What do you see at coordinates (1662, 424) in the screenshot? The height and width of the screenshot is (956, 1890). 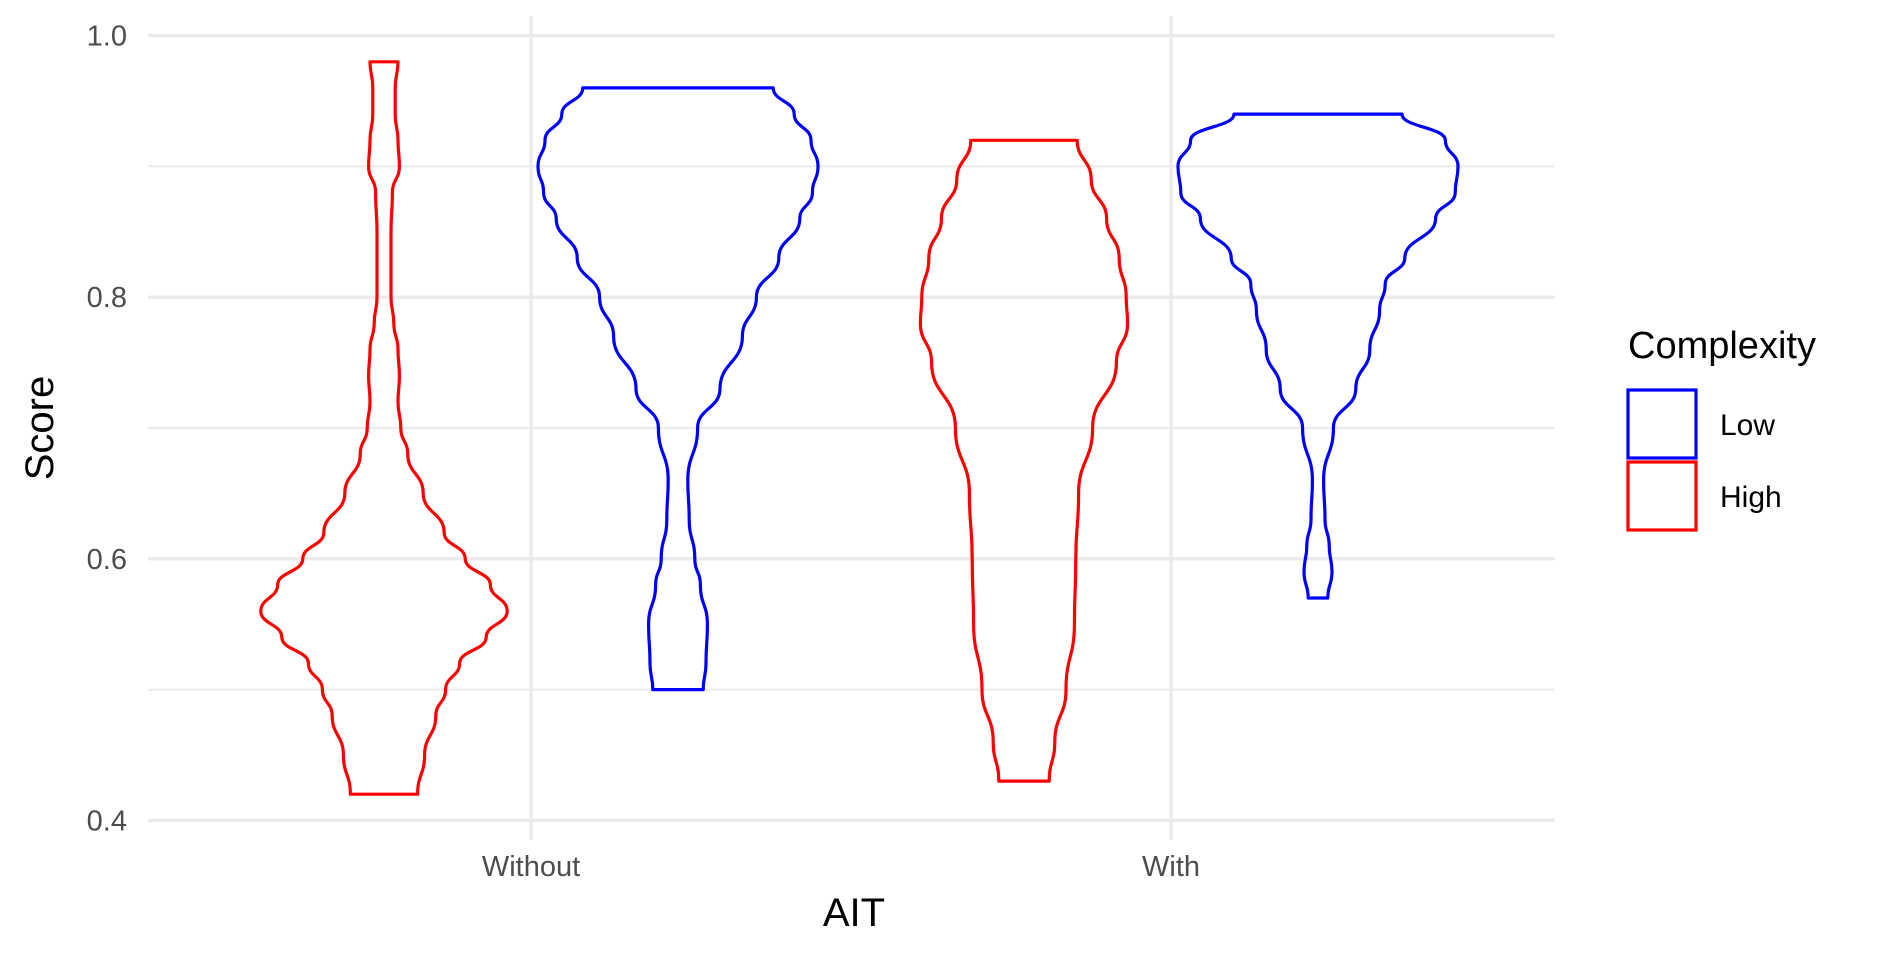 I see `legend-key-low` at bounding box center [1662, 424].